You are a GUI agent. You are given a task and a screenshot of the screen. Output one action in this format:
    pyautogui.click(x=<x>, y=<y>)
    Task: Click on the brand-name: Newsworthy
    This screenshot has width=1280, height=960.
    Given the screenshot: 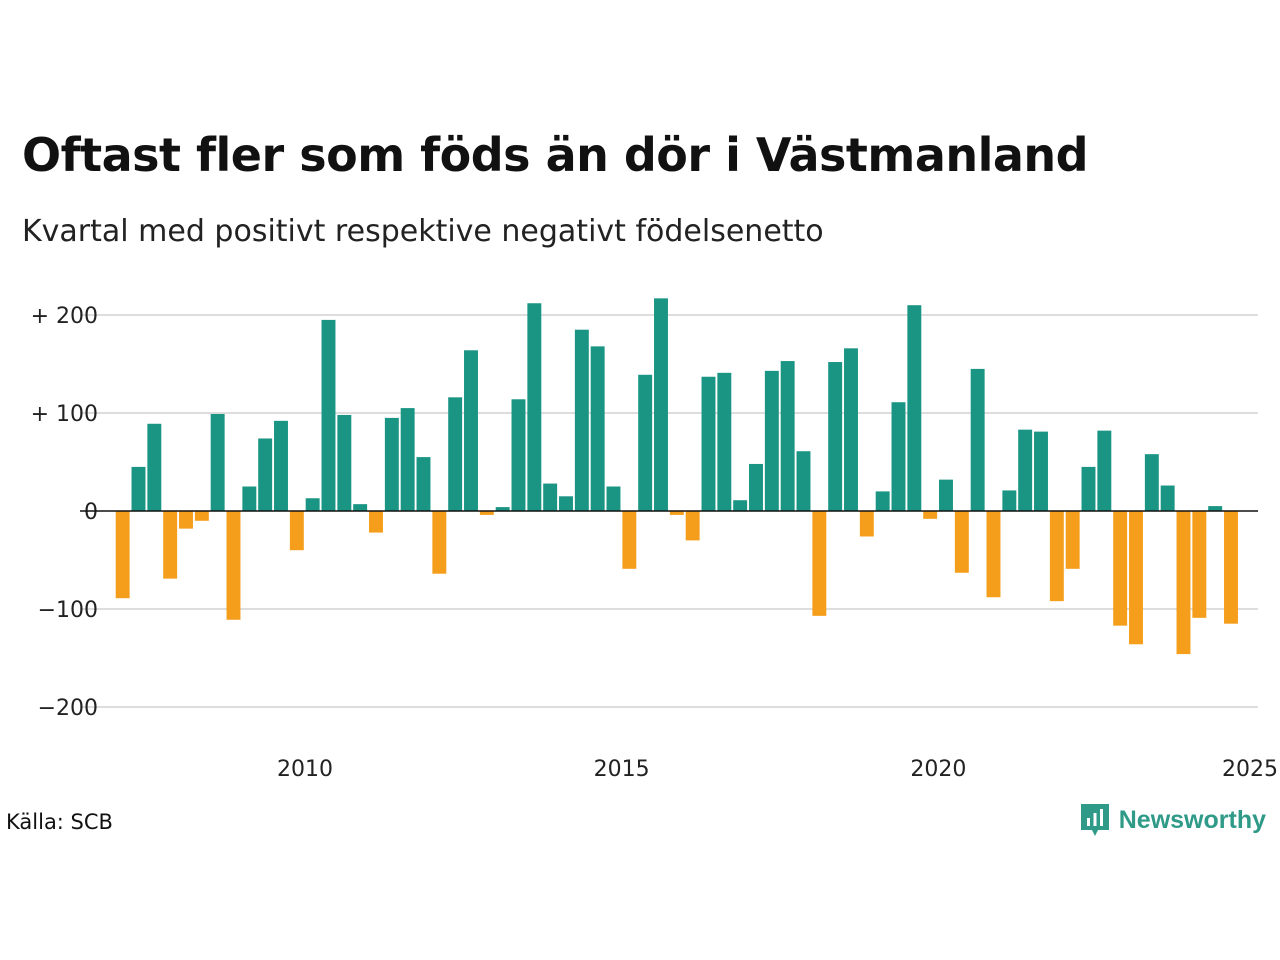 What is the action you would take?
    pyautogui.click(x=1192, y=819)
    